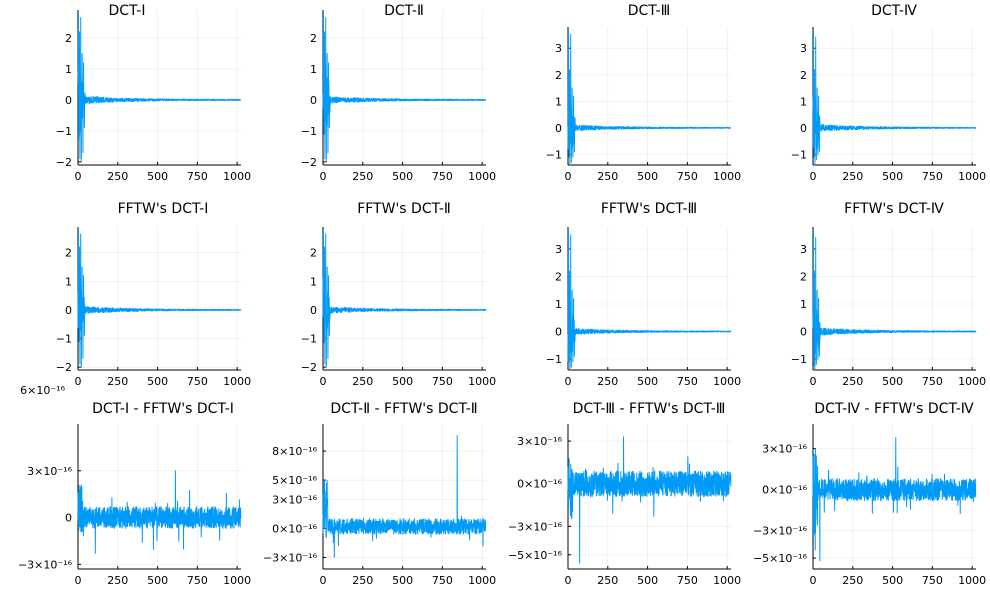 The image size is (990, 600). Describe the element at coordinates (649, 11) in the screenshot. I see `subplot-title: DCT-Ⅲ` at that location.